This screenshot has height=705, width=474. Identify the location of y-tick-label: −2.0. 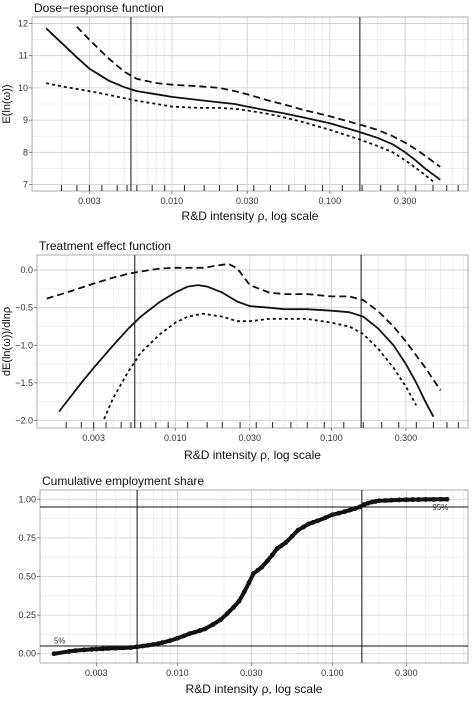
(24, 420).